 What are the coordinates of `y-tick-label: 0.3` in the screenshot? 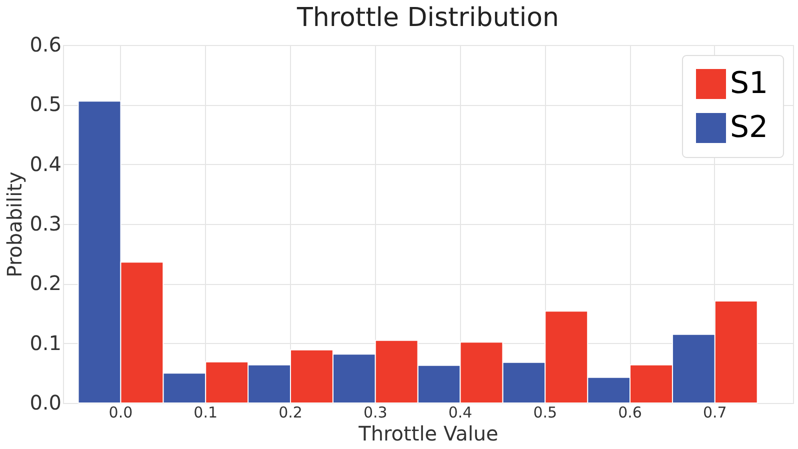 It's located at (46, 224).